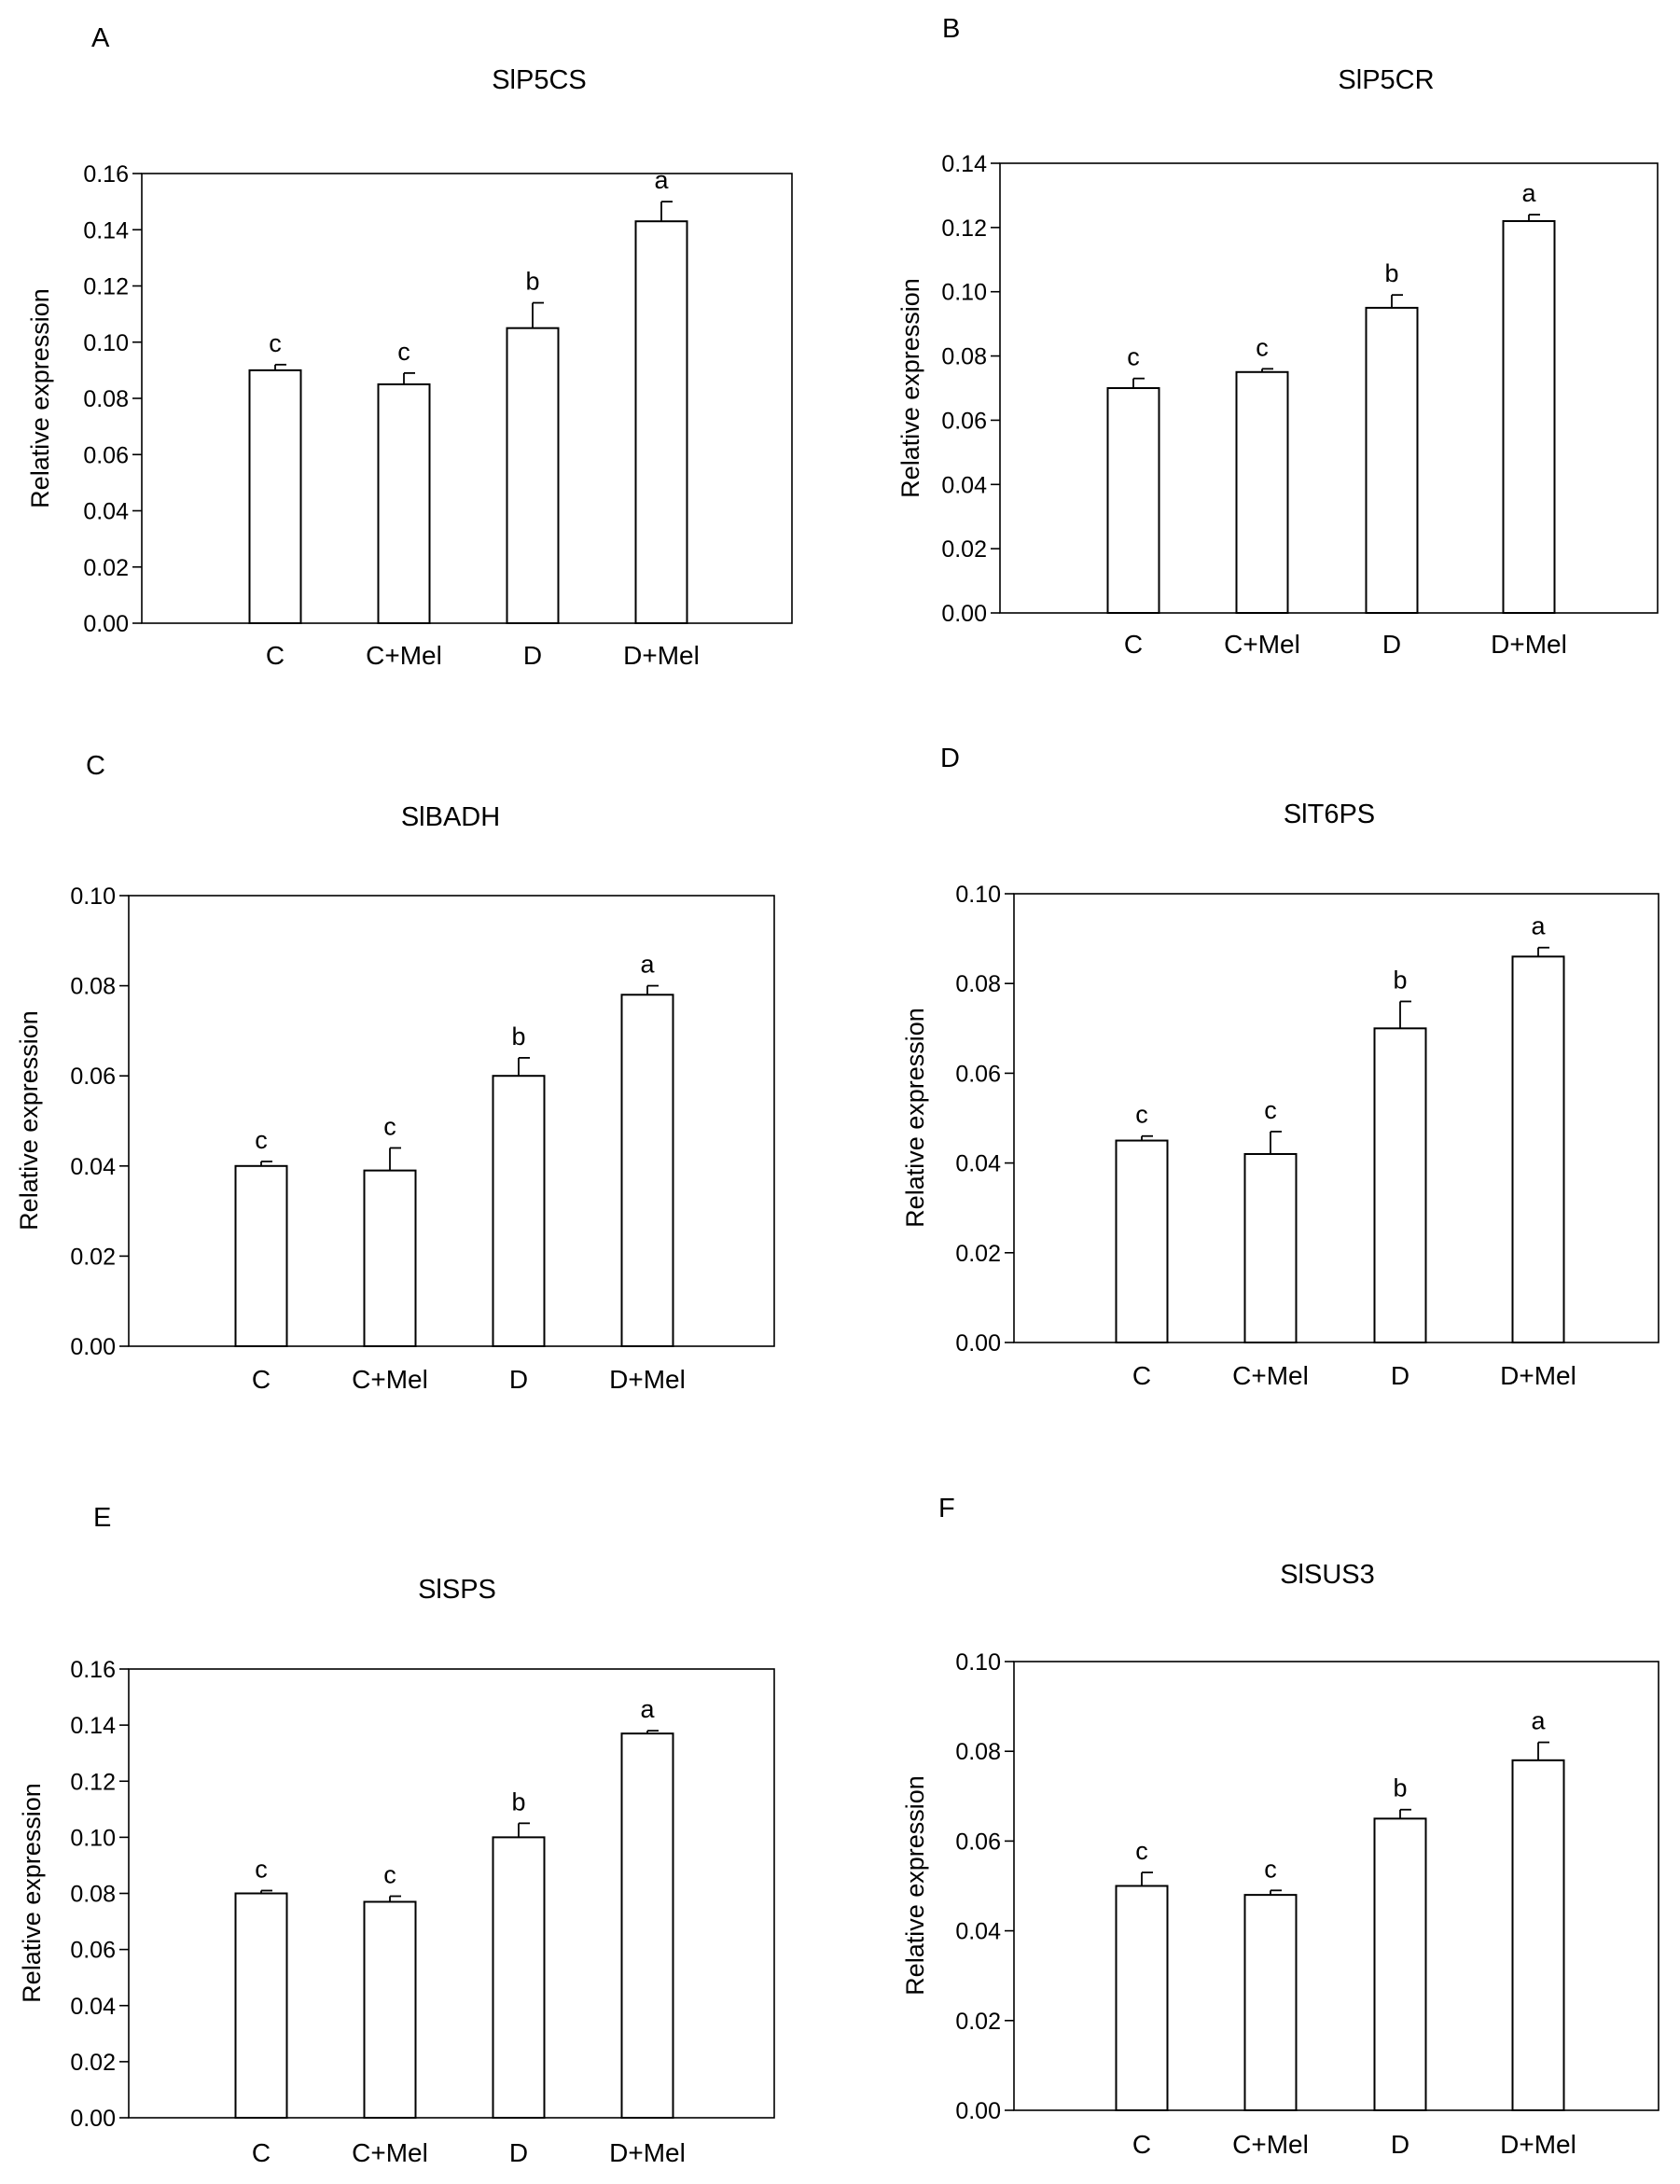  What do you see at coordinates (950, 758) in the screenshot?
I see `panel-letter: D` at bounding box center [950, 758].